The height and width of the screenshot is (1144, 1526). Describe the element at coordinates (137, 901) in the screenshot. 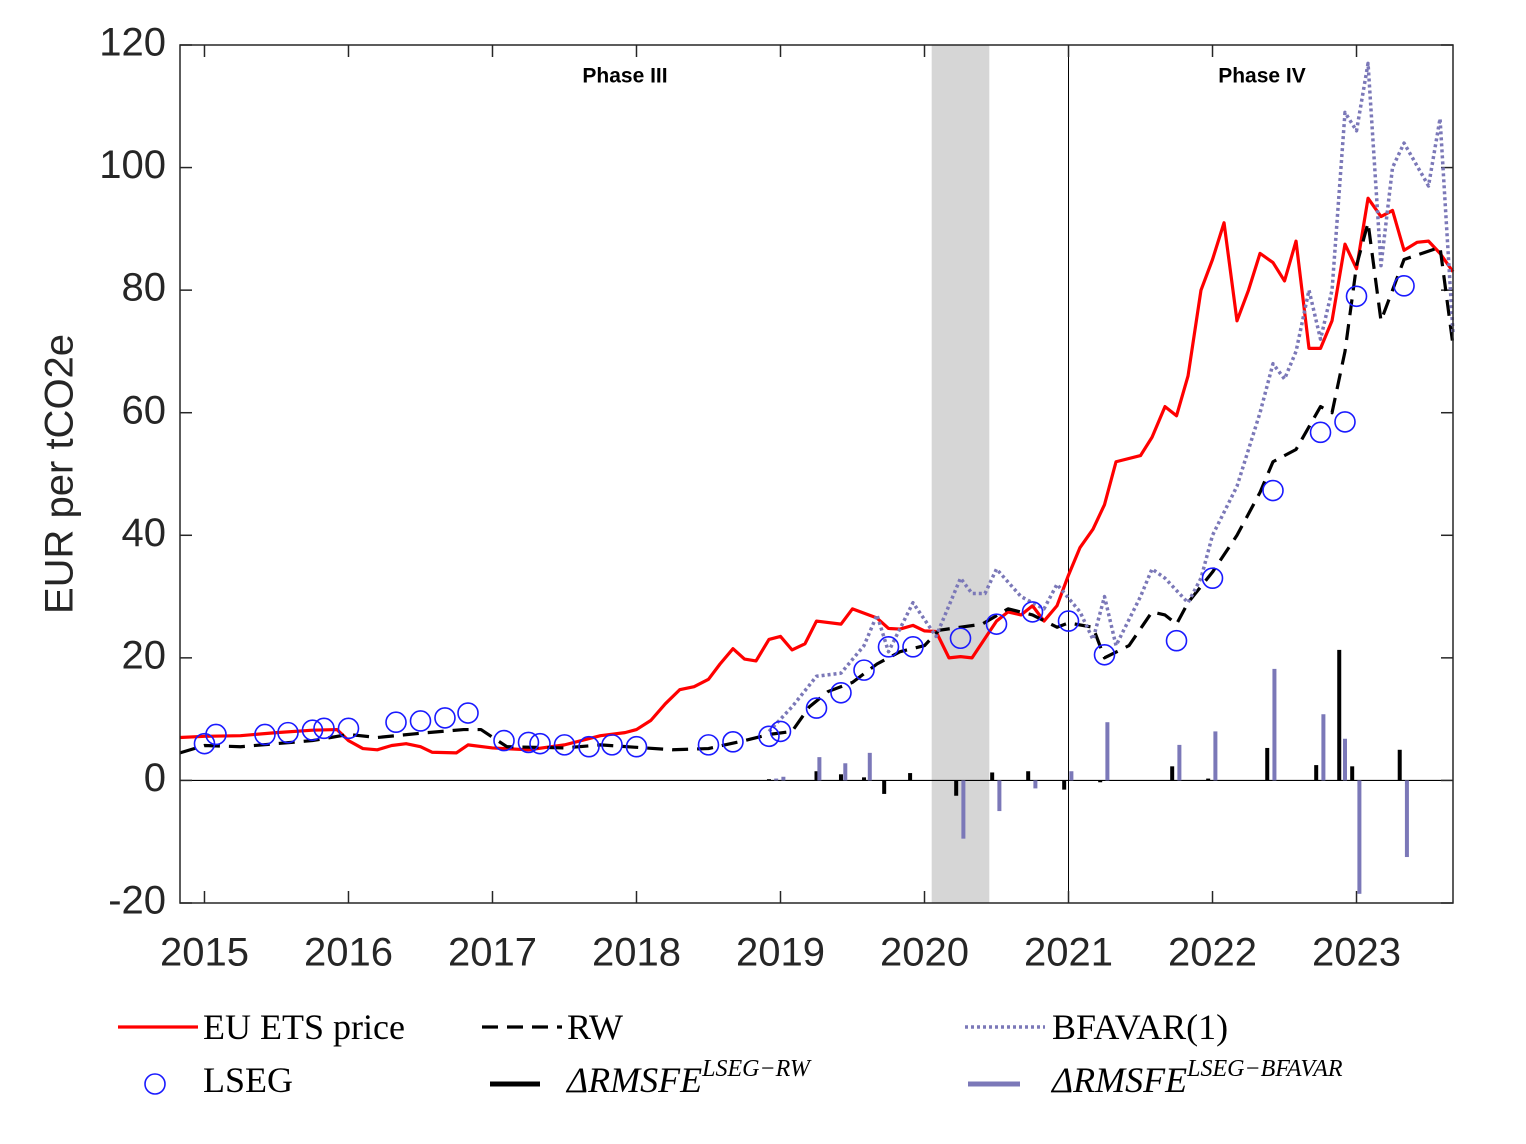

I see `y-tick-label: -20` at that location.